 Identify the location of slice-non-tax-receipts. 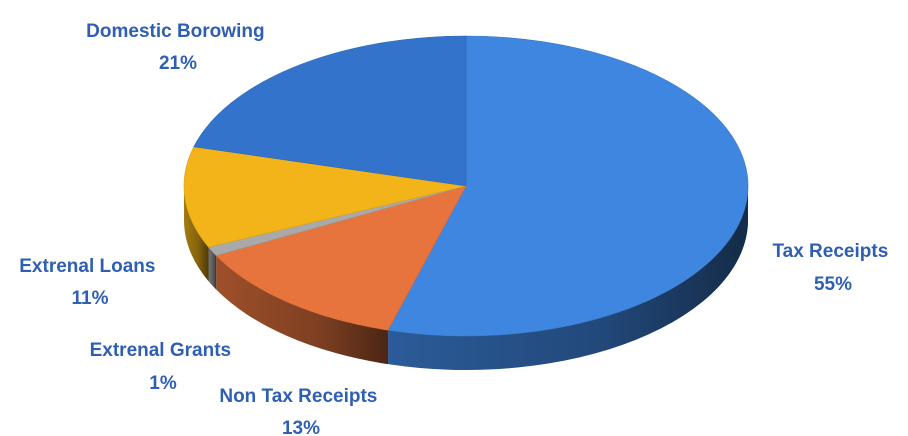
(341, 258).